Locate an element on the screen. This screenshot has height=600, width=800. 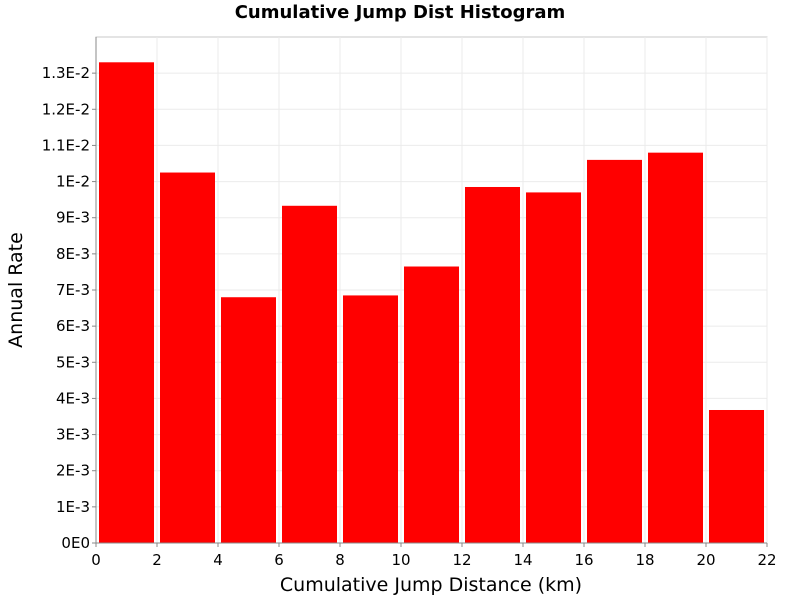
x-tick-label: 0 is located at coordinates (96, 560).